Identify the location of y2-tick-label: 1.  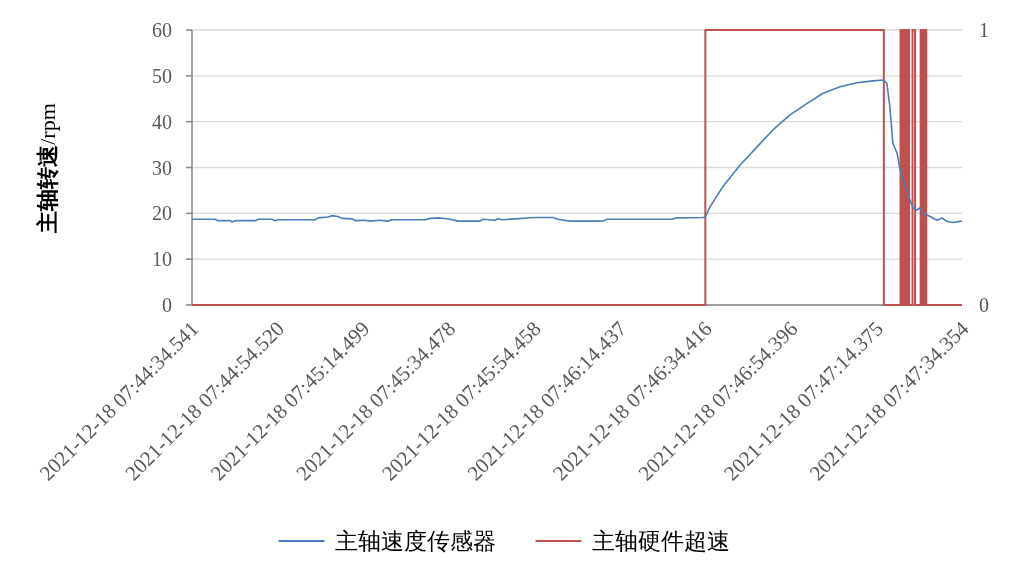
(984, 30).